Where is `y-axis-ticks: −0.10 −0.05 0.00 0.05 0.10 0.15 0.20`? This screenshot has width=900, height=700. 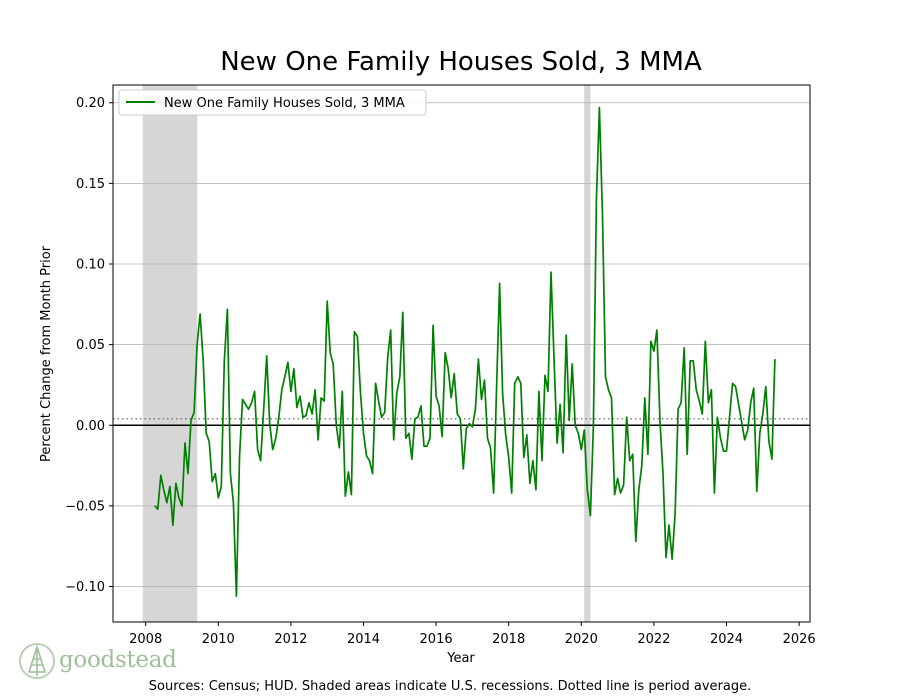 y-axis-ticks: −0.10 −0.05 0.00 0.05 0.10 0.15 0.20 is located at coordinates (89, 345).